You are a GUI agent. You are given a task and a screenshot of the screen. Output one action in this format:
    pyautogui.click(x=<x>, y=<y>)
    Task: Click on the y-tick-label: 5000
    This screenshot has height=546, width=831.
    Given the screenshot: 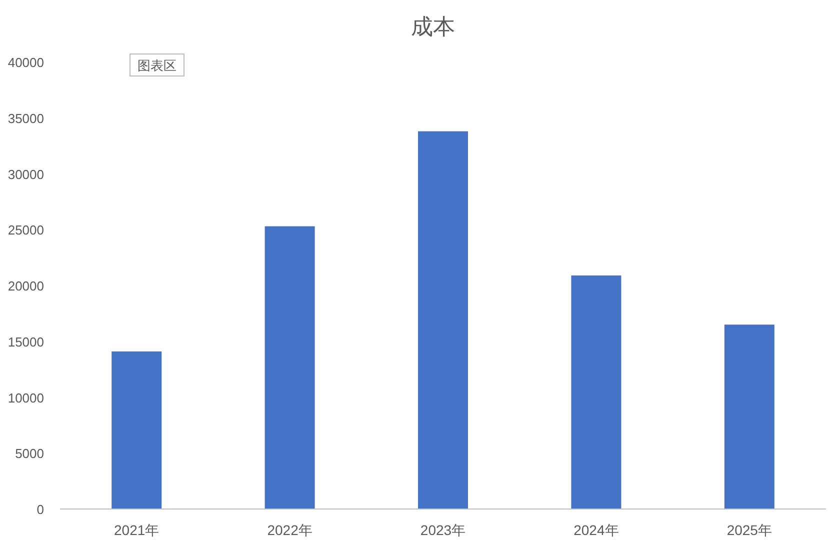 What is the action you would take?
    pyautogui.click(x=29, y=454)
    